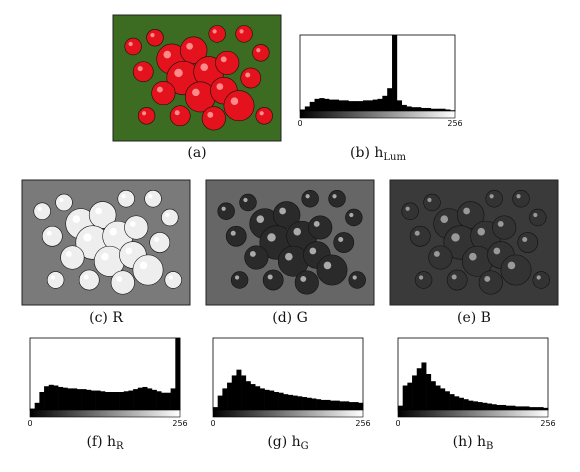  What do you see at coordinates (394, 157) in the screenshot?
I see `caption-subscript: Lum` at bounding box center [394, 157].